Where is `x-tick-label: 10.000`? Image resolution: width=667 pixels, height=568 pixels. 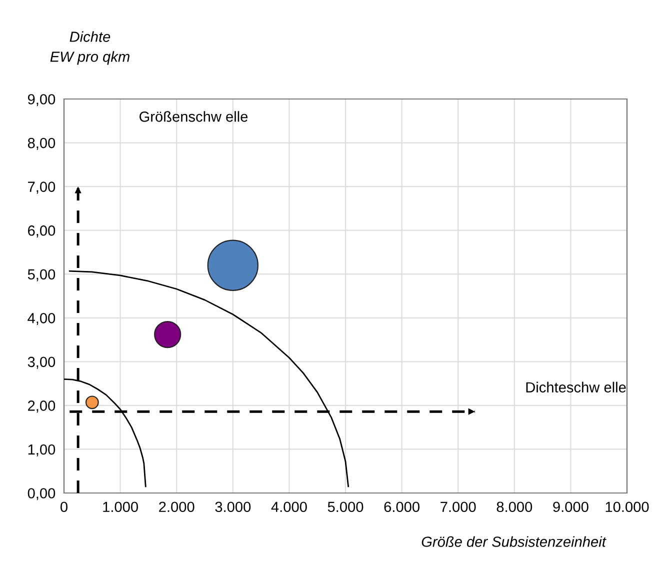 x-tick-label: 10.000 is located at coordinates (627, 507).